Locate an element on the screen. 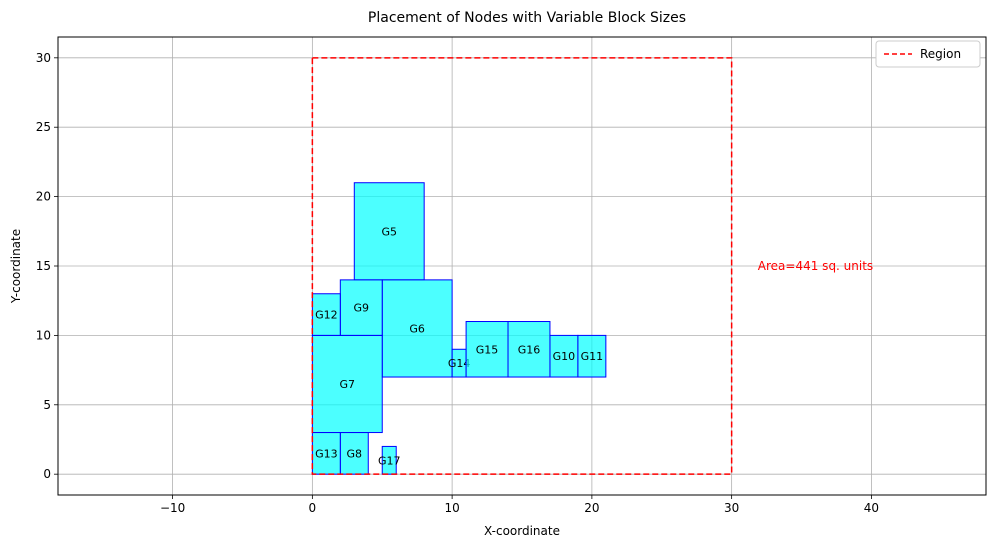  block-label: G13 is located at coordinates (326, 453).